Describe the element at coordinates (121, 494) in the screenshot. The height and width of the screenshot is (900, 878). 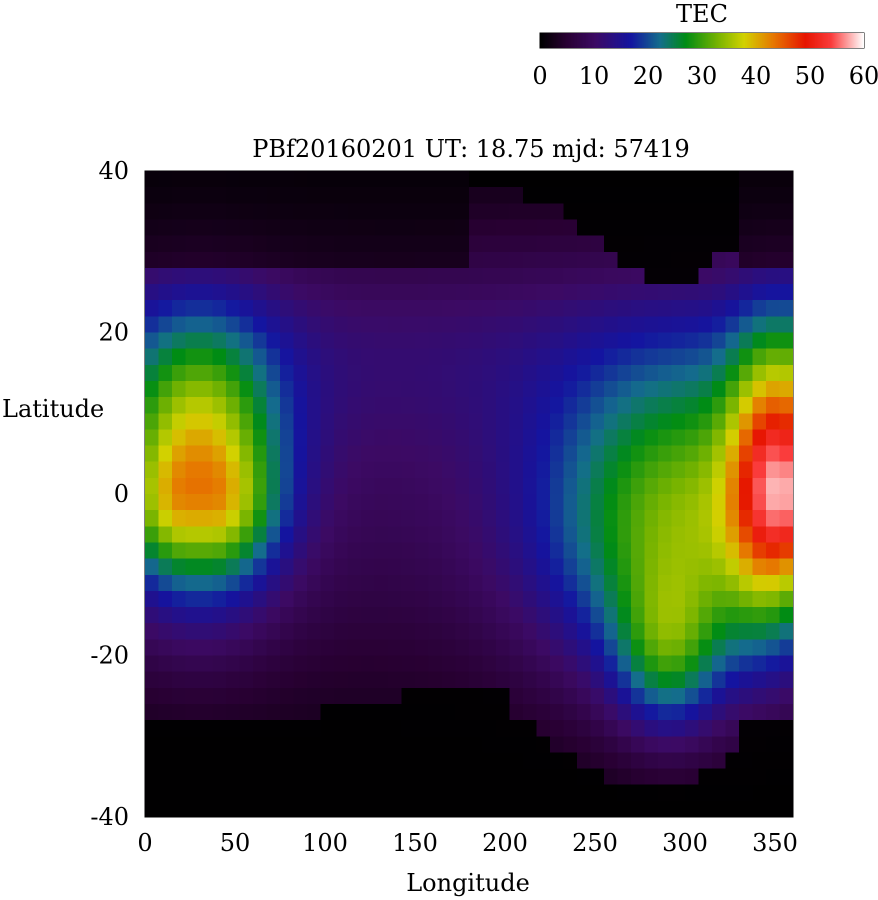
I see `y-tick-label: 0` at that location.